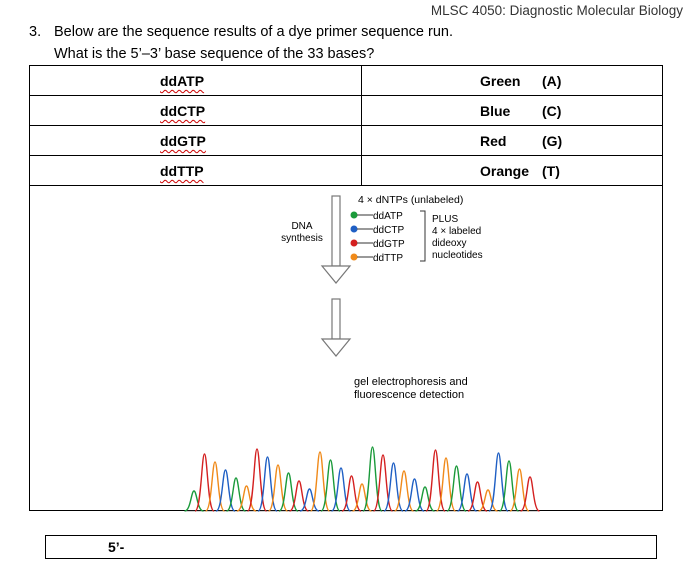 This screenshot has height=582, width=697. What do you see at coordinates (456, 231) in the screenshot?
I see `plus-label-2: 4 × labeled` at bounding box center [456, 231].